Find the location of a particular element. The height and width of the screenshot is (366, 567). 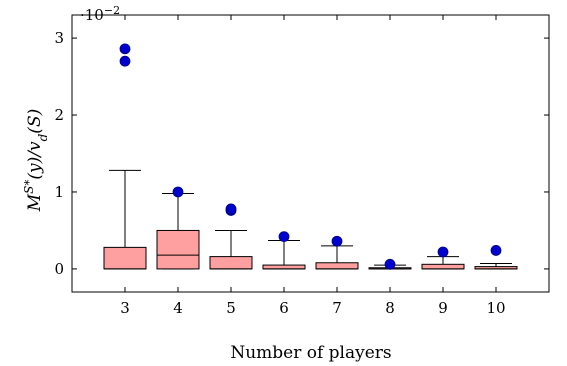

x-axis-title: Number of players is located at coordinates (310, 353).